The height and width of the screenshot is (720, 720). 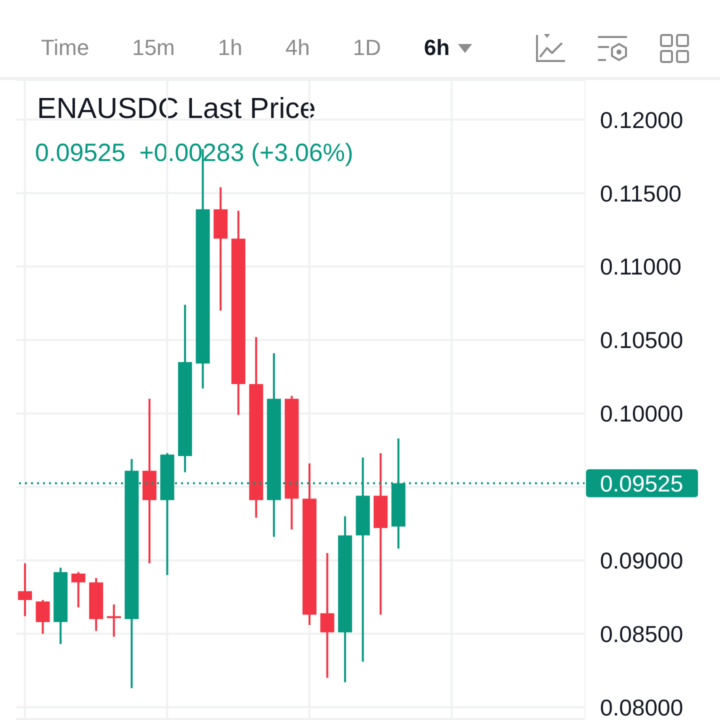 What do you see at coordinates (642, 413) in the screenshot?
I see `y-tick-label: 0.10000` at bounding box center [642, 413].